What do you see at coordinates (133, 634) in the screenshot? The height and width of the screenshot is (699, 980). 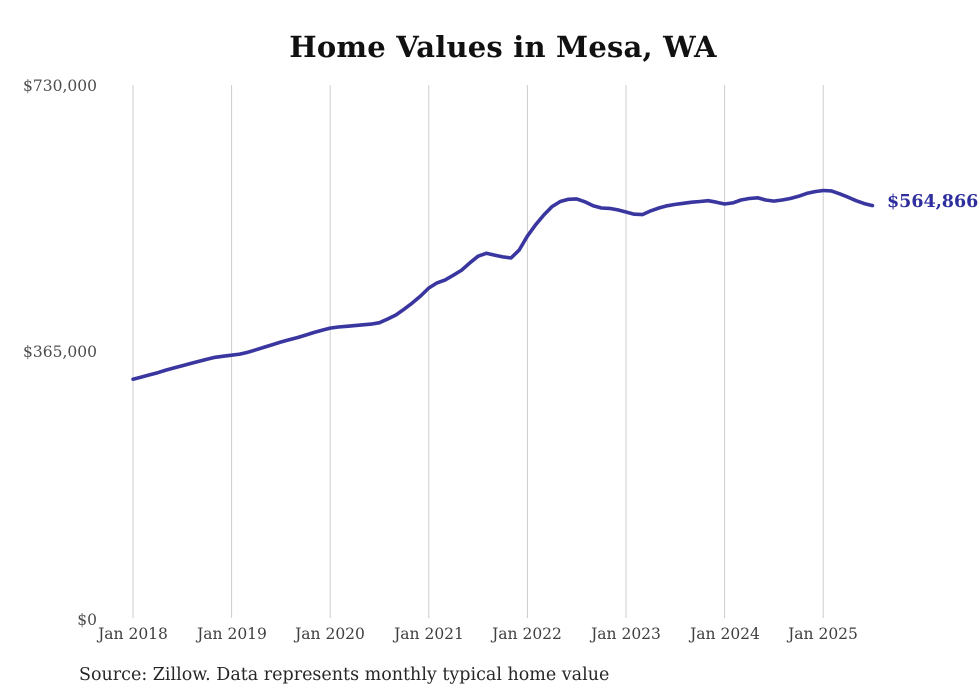 I see `x-axis-tick-label: Jan 2018` at bounding box center [133, 634].